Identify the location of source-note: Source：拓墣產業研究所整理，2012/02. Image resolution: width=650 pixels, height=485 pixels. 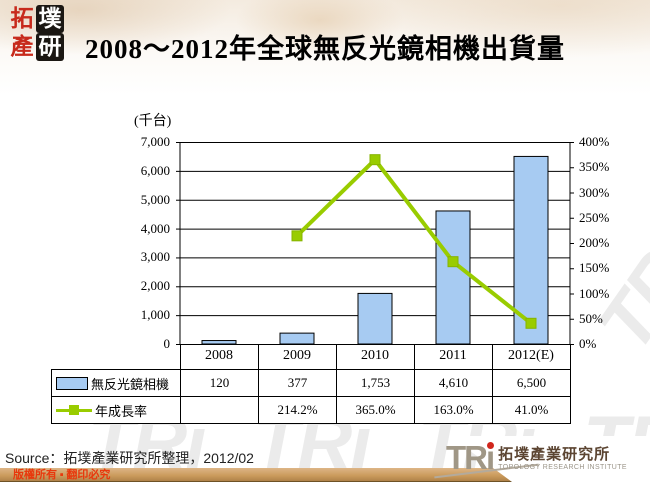
(129, 458).